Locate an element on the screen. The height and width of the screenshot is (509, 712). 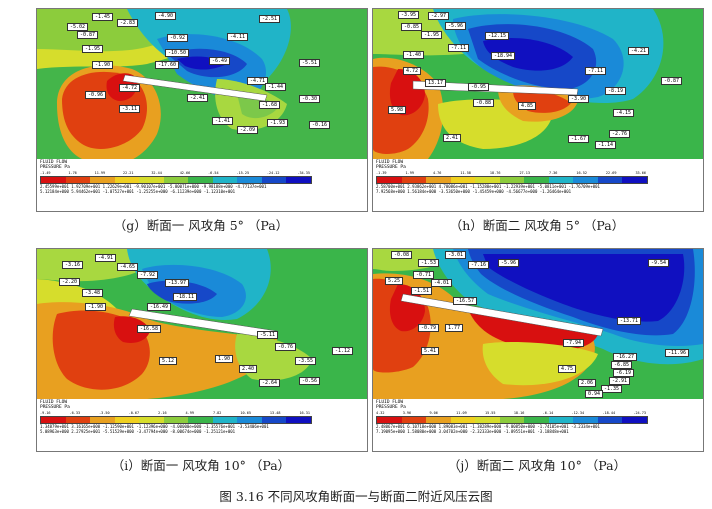
value-tag: -3.55 is located at coordinates (306, 361).